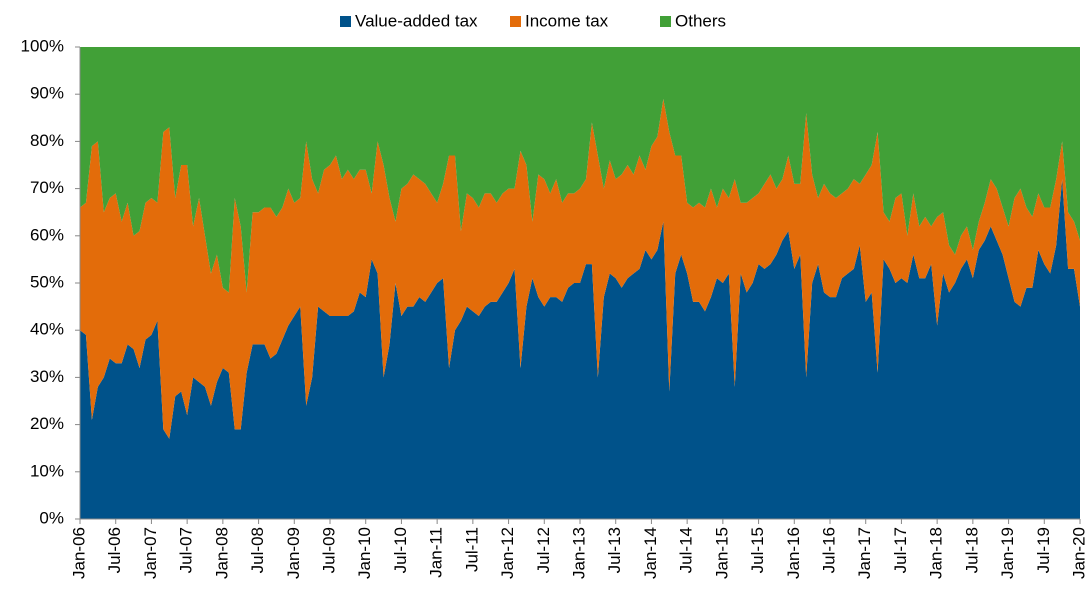  Describe the element at coordinates (51, 517) in the screenshot. I see `y-tick-label: 0%` at that location.